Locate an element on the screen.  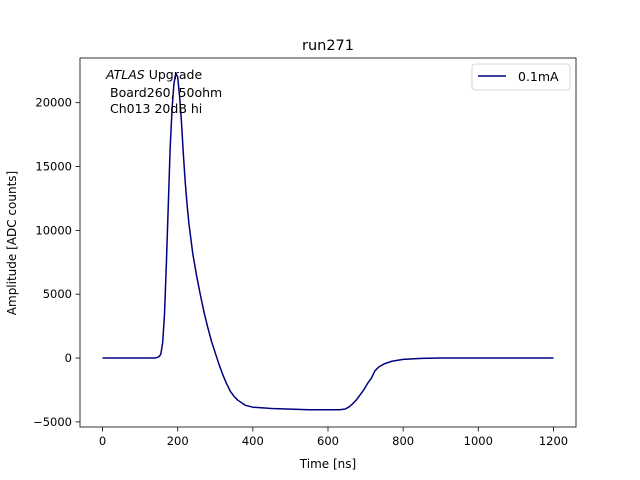
x-tick-label: 1000 is located at coordinates (478, 441).